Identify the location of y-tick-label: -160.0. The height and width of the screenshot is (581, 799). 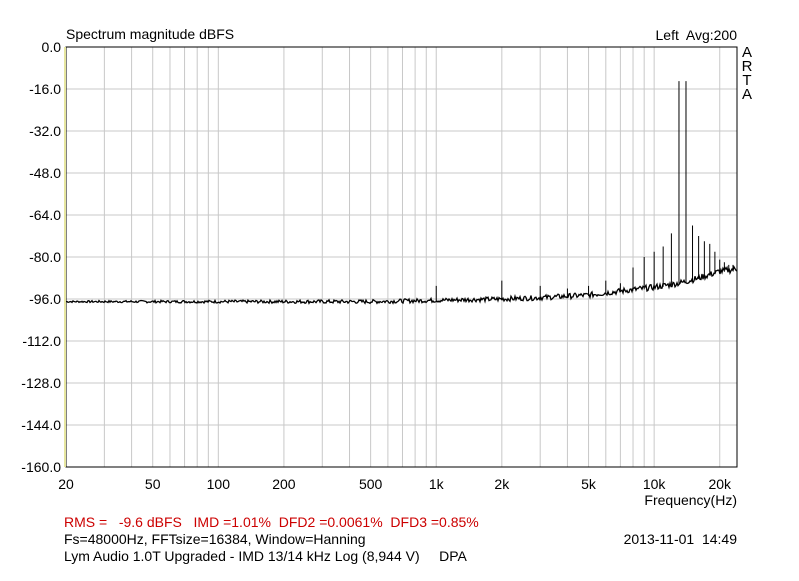
(41, 467).